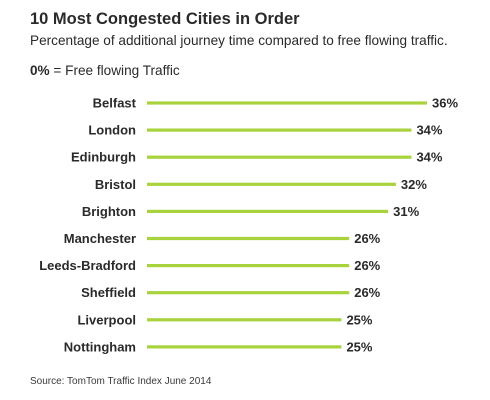  I want to click on baseline-note-text: = Free flowing Traffic, so click(114, 70).